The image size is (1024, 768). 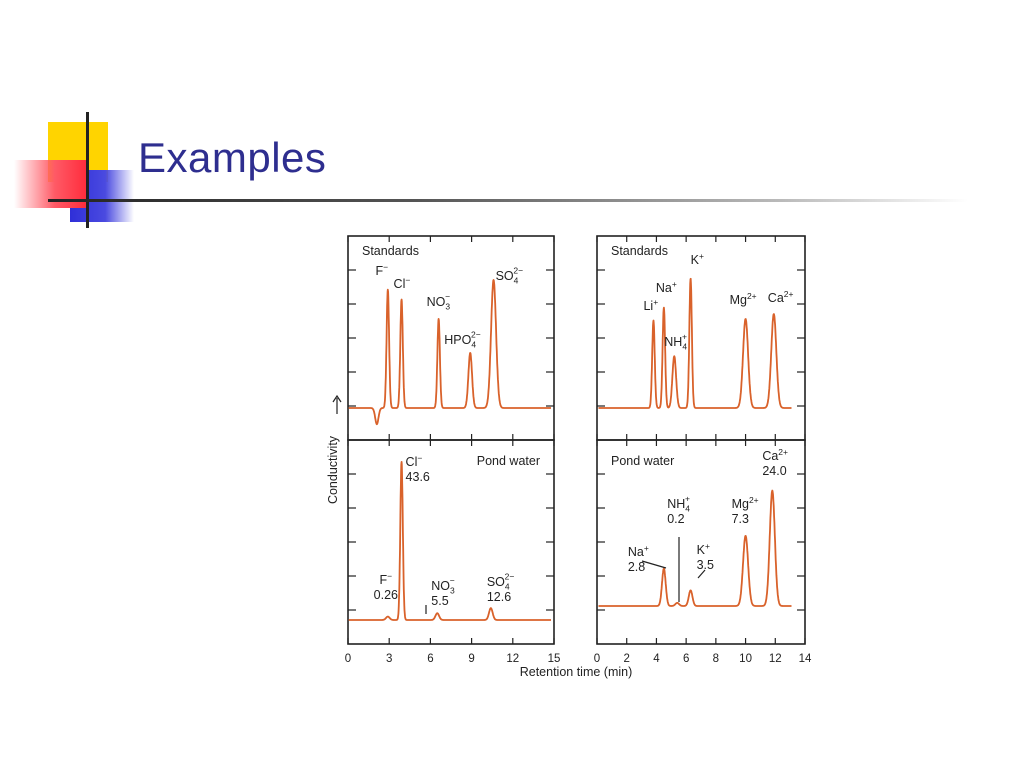 What do you see at coordinates (554, 659) in the screenshot?
I see `x-tick-label: 15` at bounding box center [554, 659].